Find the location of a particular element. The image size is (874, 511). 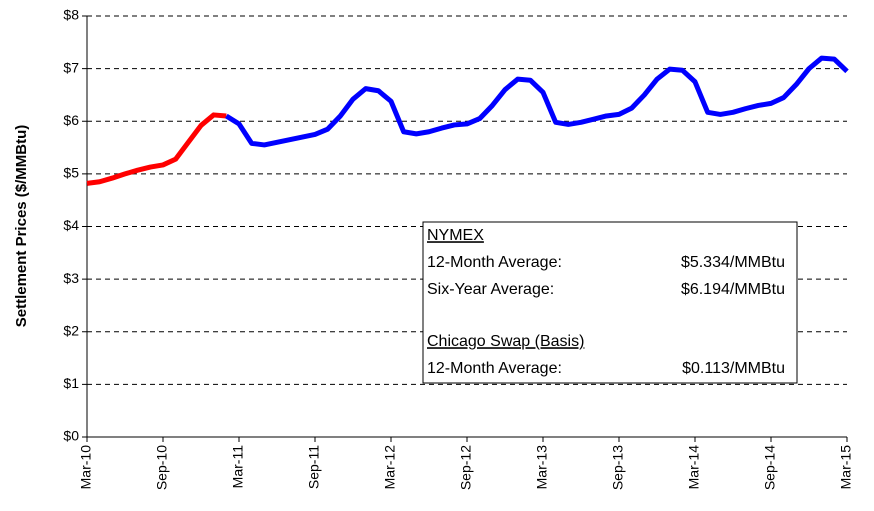

x-tick-label: Mar-10 is located at coordinates (86, 467).